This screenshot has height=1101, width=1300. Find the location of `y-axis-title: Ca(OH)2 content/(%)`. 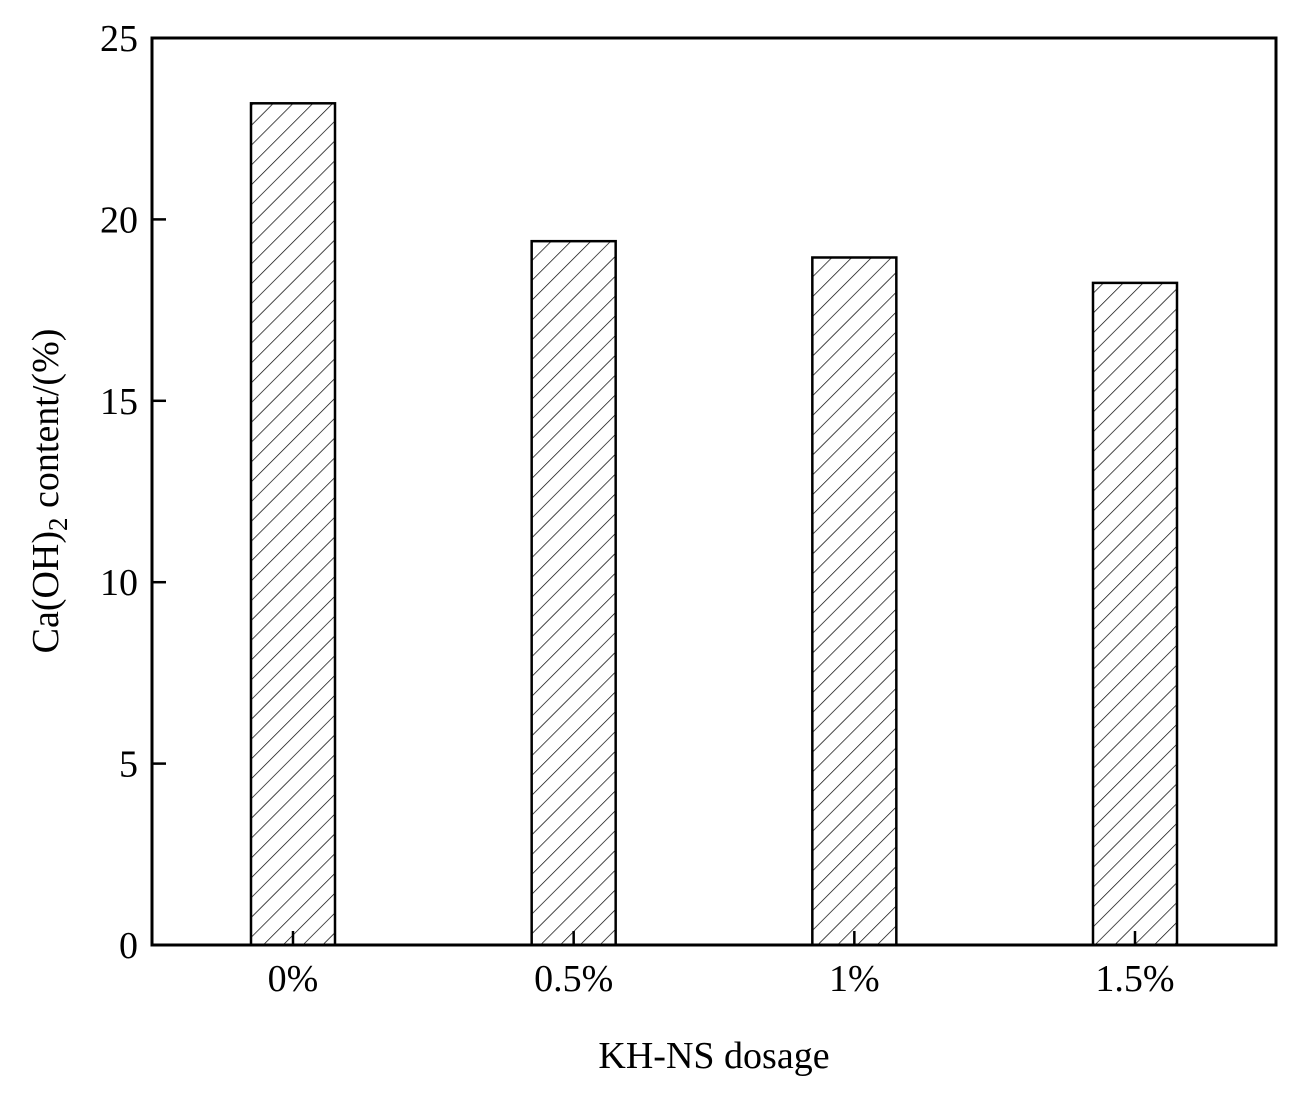

y-axis-title: Ca(OH)2 content/(%) is located at coordinates (49, 491).